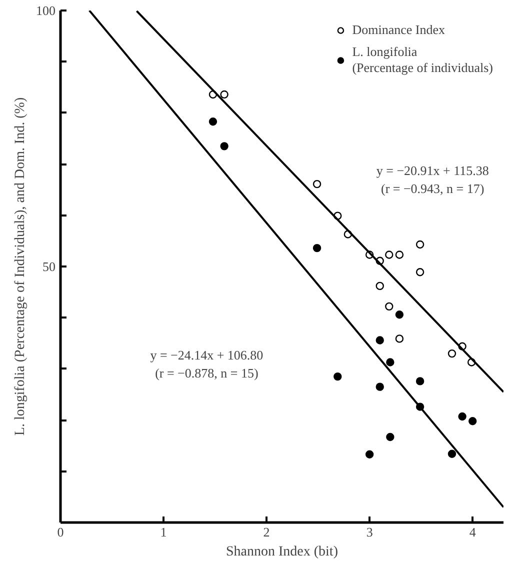 The width and height of the screenshot is (517, 562). I want to click on legend-label: L. longifolia (Percentage of individuals), so click(422, 60).